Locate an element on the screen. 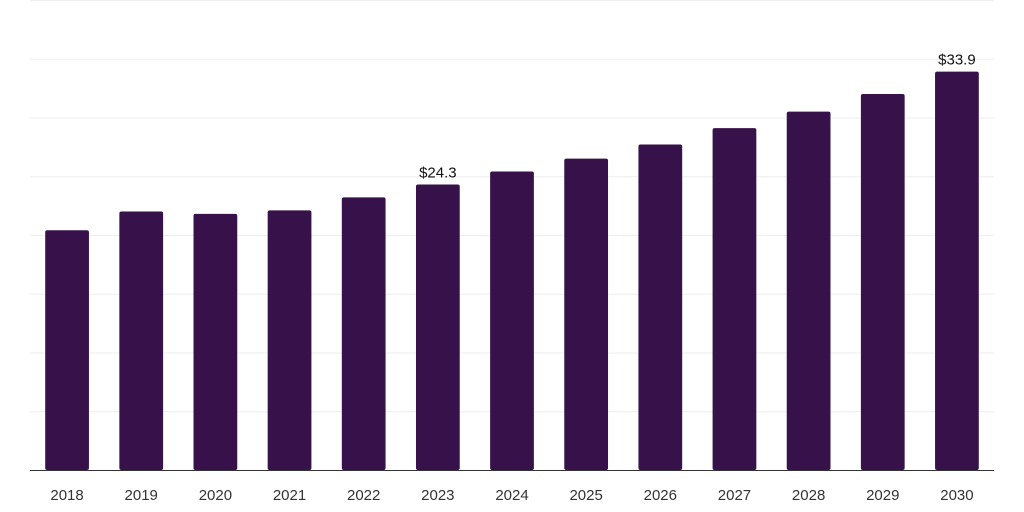  x-tick-label: 2029 is located at coordinates (882, 495).